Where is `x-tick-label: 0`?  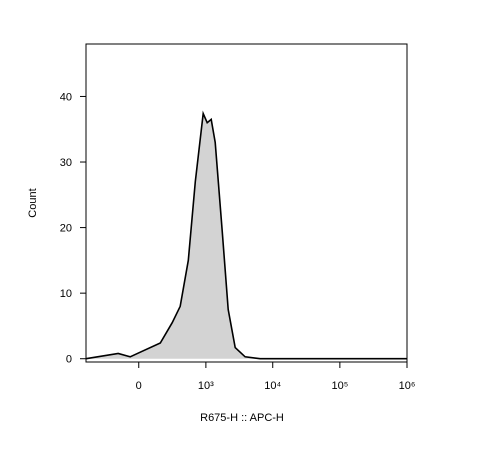 x-tick-label: 0 is located at coordinates (139, 386).